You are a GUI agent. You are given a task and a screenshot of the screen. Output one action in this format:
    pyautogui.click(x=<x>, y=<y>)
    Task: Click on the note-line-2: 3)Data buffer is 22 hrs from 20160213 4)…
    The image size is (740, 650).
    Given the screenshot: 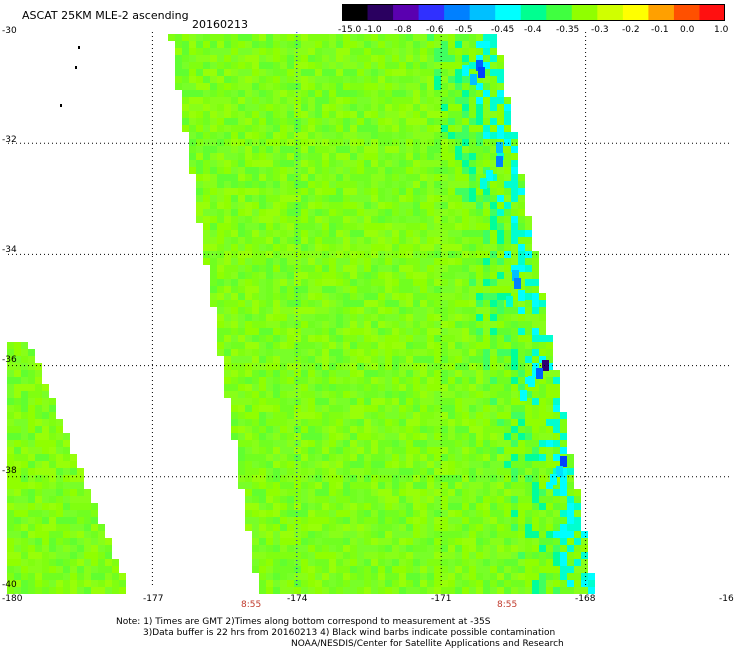 What is the action you would take?
    pyautogui.click(x=349, y=633)
    